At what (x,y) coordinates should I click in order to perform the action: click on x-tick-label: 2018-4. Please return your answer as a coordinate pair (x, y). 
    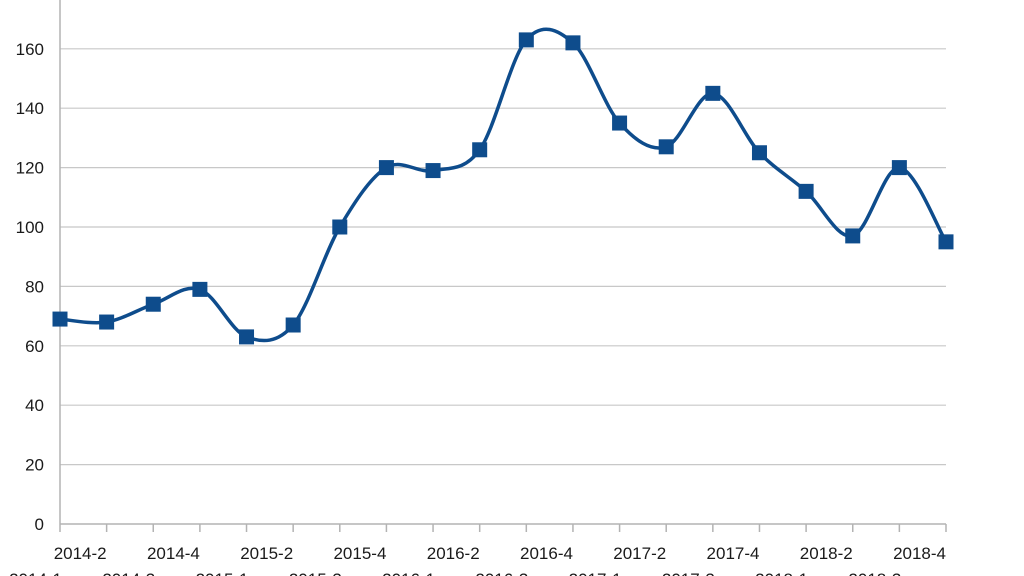
    Looking at the image, I should click on (919, 553).